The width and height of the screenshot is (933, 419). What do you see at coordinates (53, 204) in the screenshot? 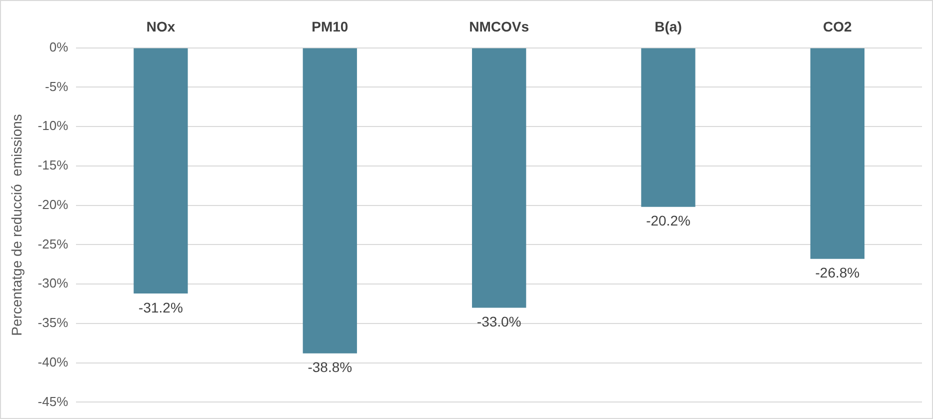
I see `y-tick-label: -20%` at bounding box center [53, 204].